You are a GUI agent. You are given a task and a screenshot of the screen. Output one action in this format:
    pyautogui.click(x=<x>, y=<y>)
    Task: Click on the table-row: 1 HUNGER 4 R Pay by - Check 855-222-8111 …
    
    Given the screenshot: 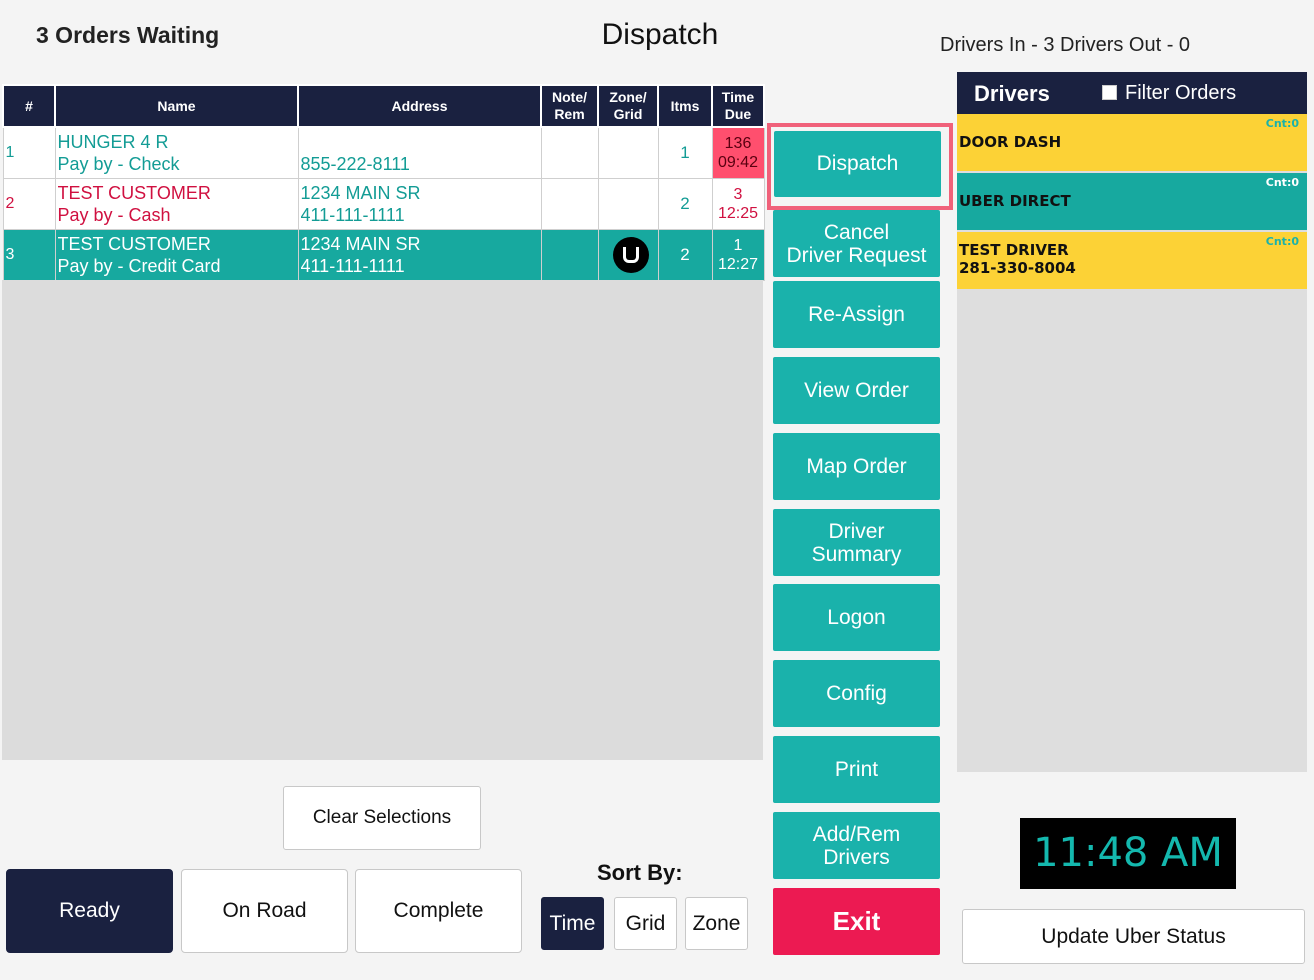 What is the action you would take?
    pyautogui.click(x=383, y=152)
    